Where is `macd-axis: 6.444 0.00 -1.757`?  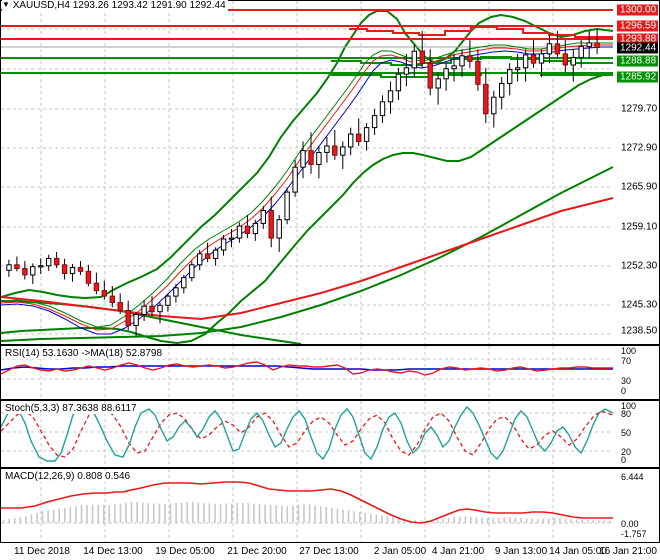
macd-axis: 6.444 0.00 -1.757 is located at coordinates (636, 505).